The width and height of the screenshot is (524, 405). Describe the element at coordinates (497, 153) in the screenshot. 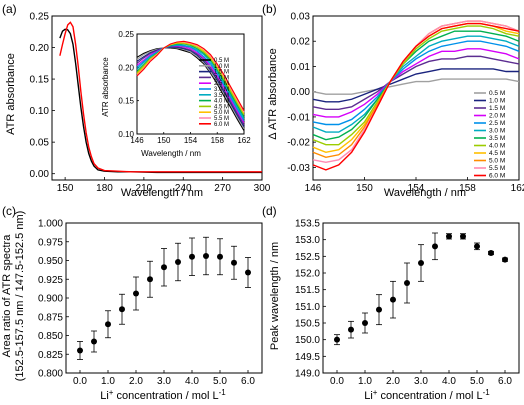

I see `chart-b-legend-label-8: 4.5 M` at that location.